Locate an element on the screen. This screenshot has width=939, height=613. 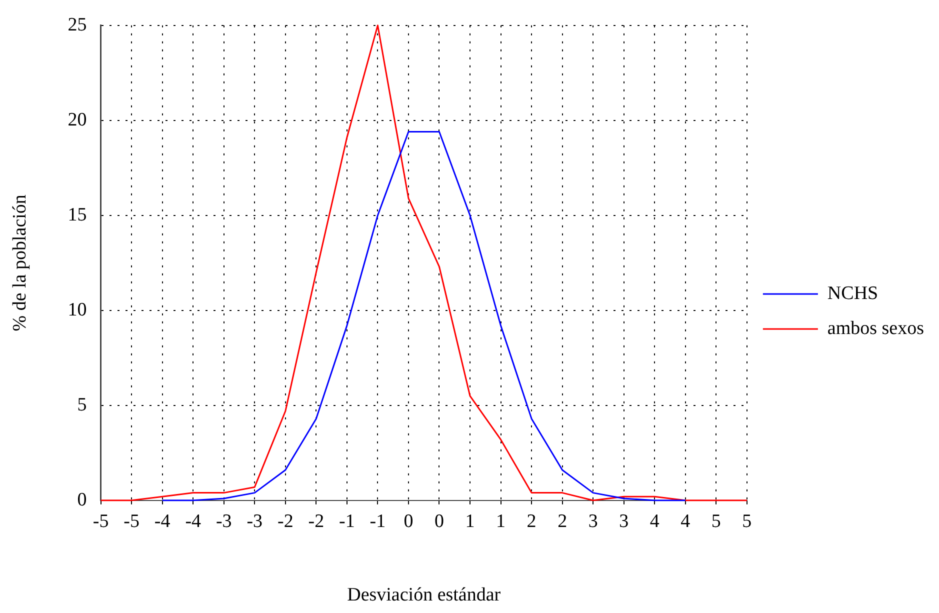
y-tick-label: 15 is located at coordinates (77, 215).